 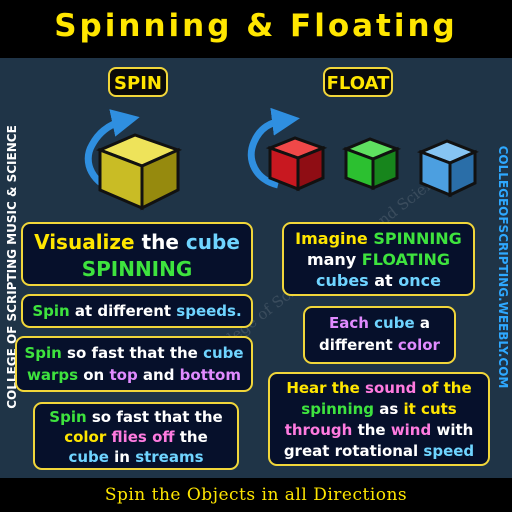 What do you see at coordinates (137, 254) in the screenshot?
I see `card-visualize: Visualize the cube SPINNING` at bounding box center [137, 254].